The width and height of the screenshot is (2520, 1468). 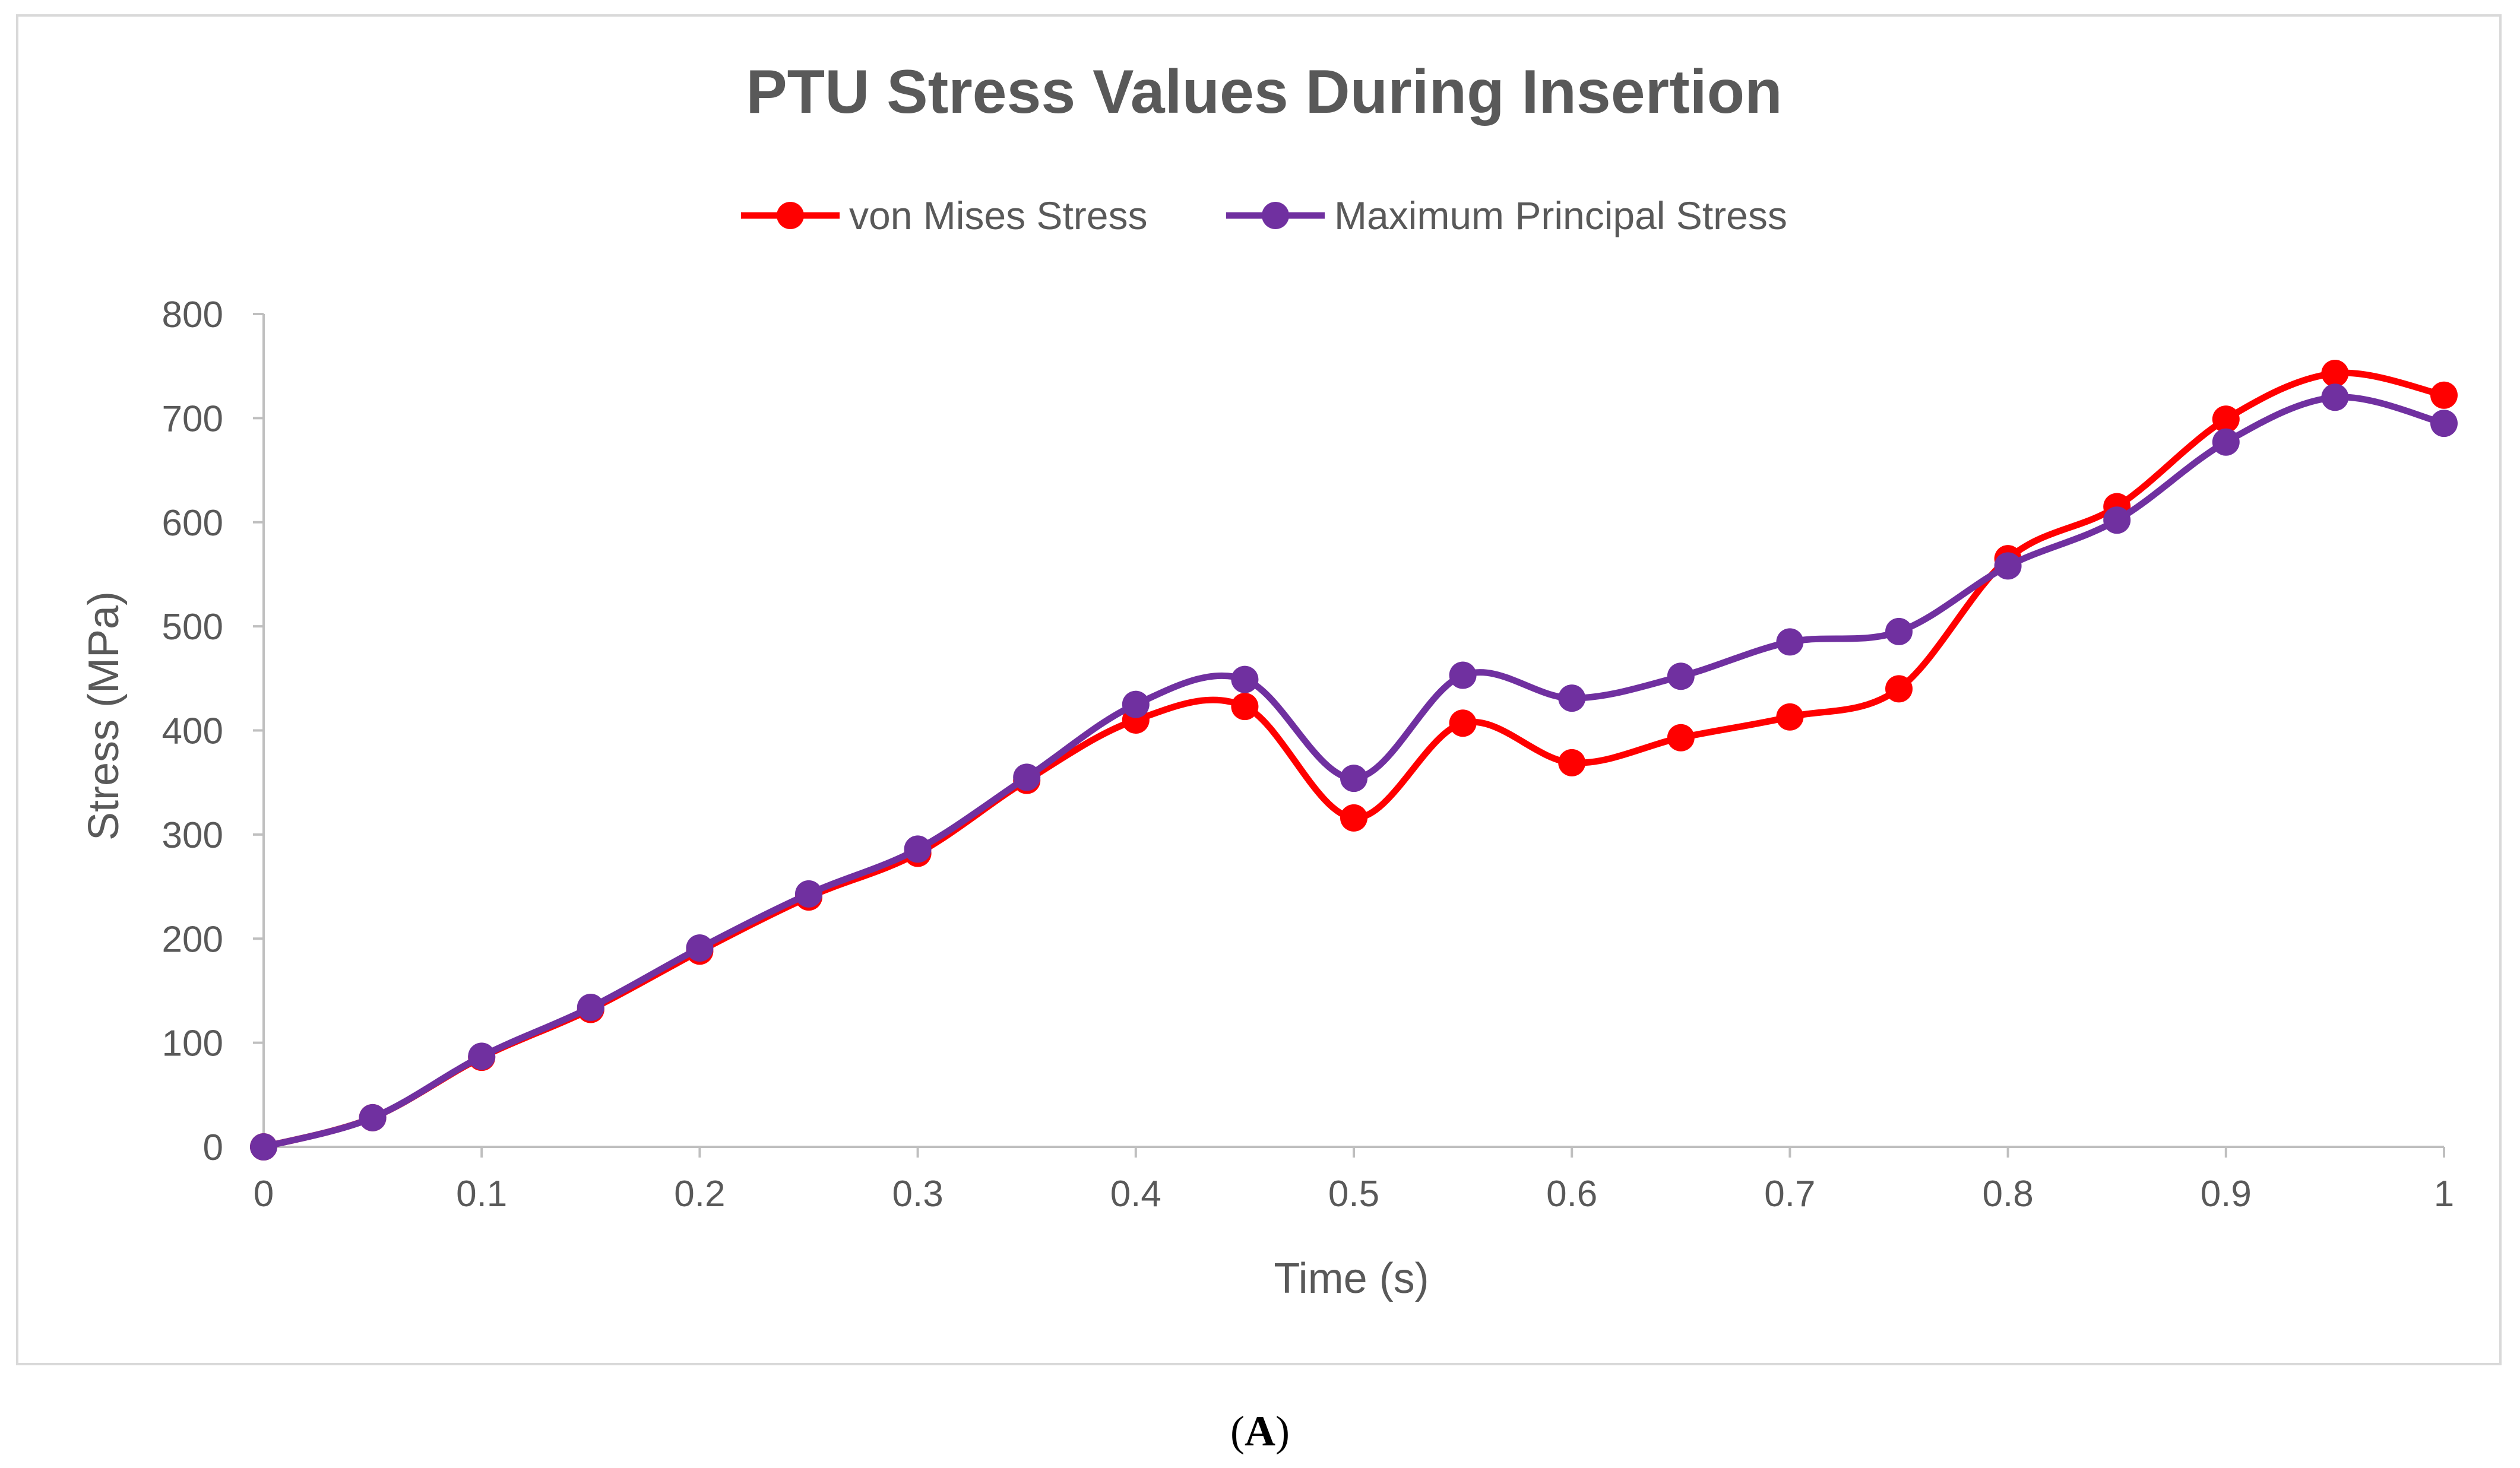 I want to click on caption-open: (, so click(x=1237, y=1431).